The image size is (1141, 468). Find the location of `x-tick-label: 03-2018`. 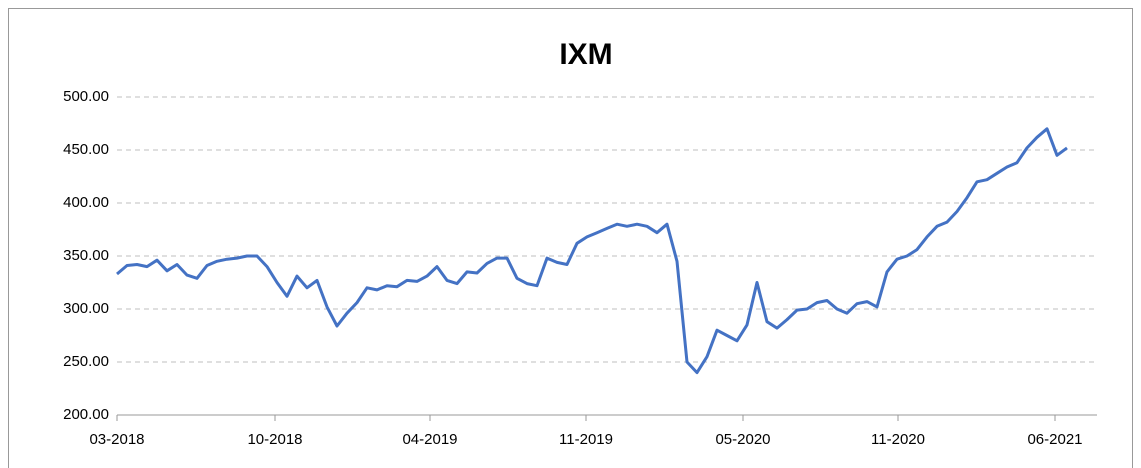

x-tick-label: 03-2018 is located at coordinates (116, 439).